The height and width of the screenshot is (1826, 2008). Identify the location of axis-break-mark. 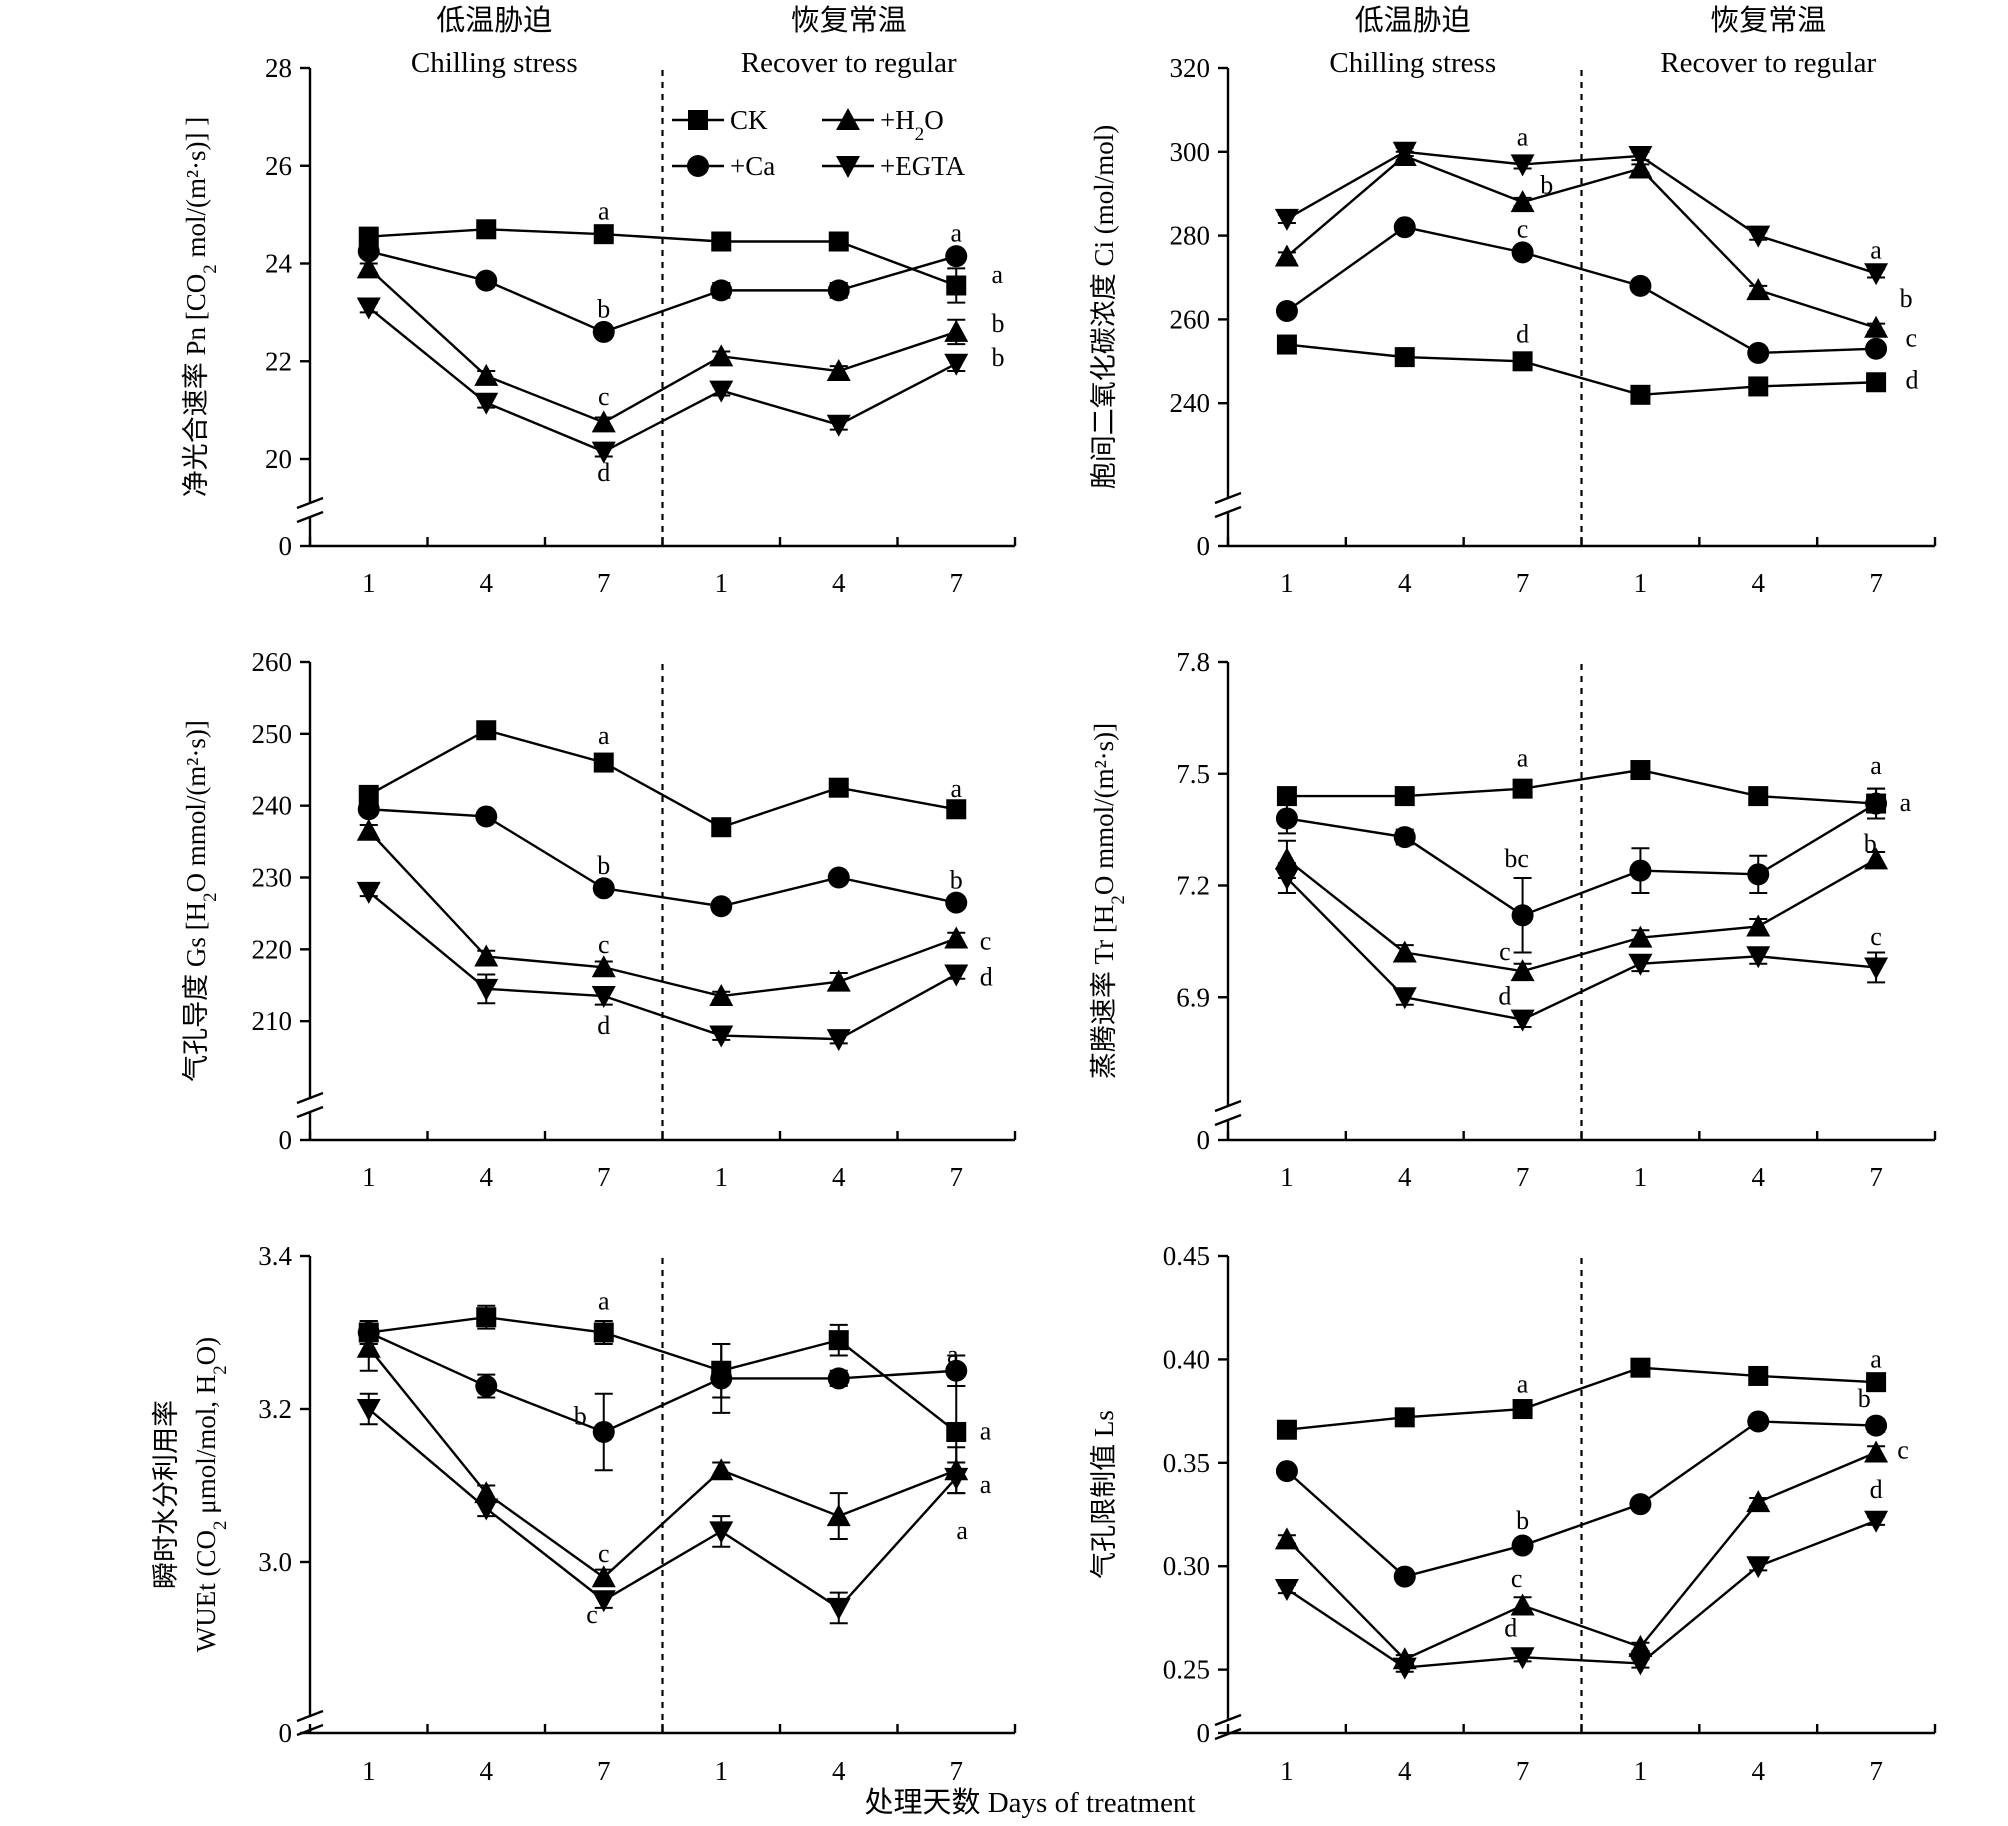
(310, 503).